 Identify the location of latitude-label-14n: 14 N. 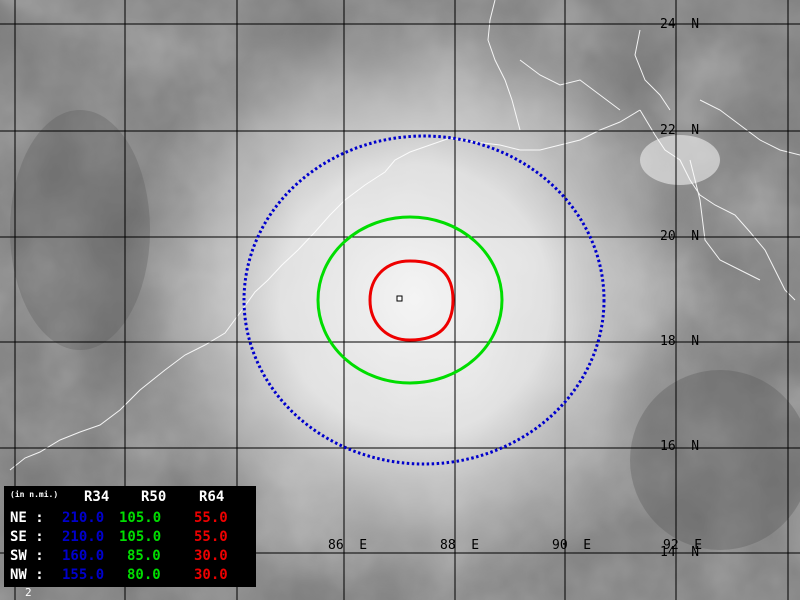
(680, 552).